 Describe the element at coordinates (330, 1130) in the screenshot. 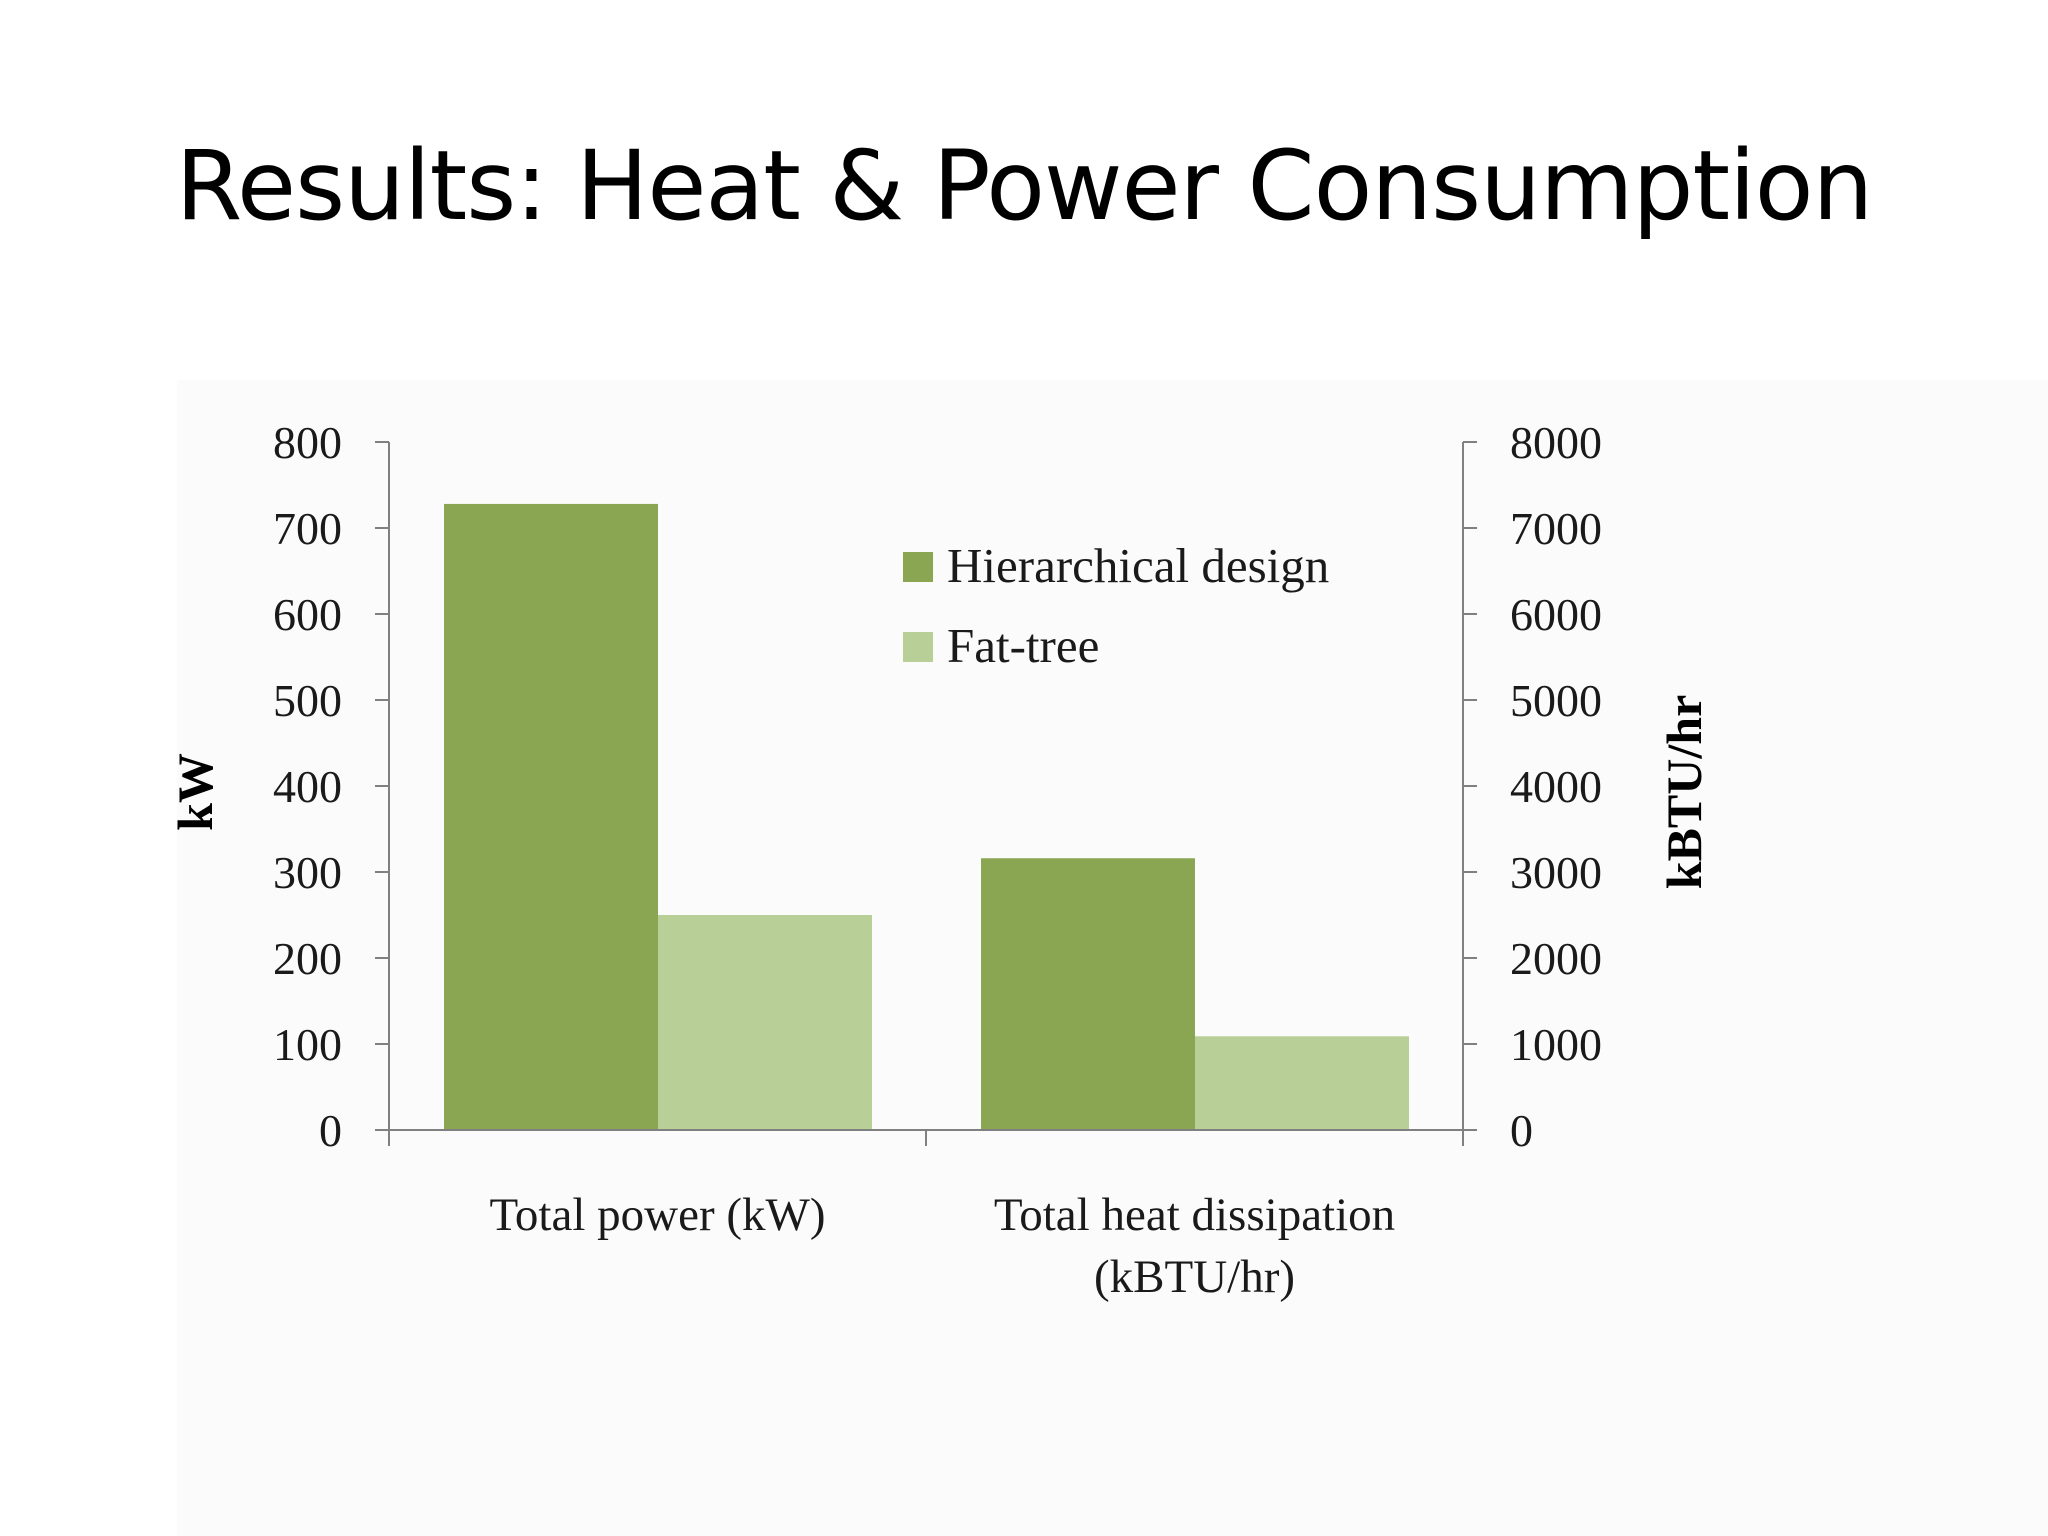

I see `left-tick-label: 0` at that location.